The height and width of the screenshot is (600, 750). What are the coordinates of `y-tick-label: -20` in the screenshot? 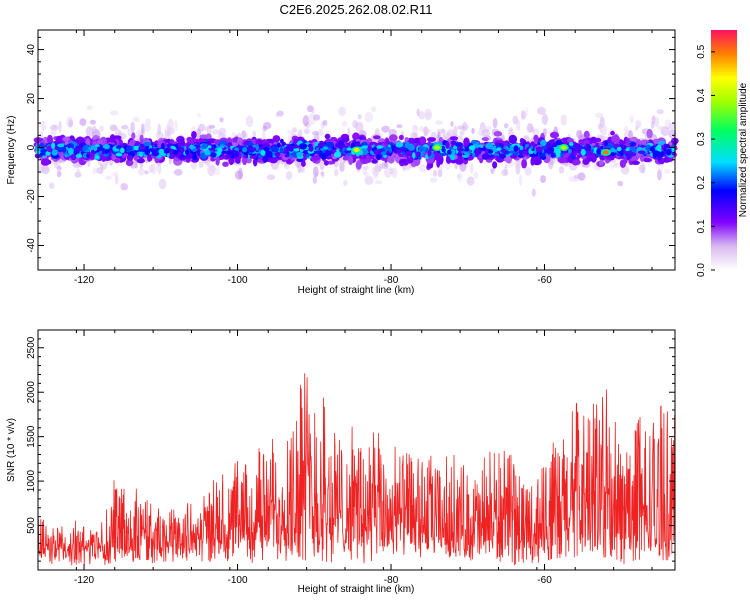 It's located at (31, 196).